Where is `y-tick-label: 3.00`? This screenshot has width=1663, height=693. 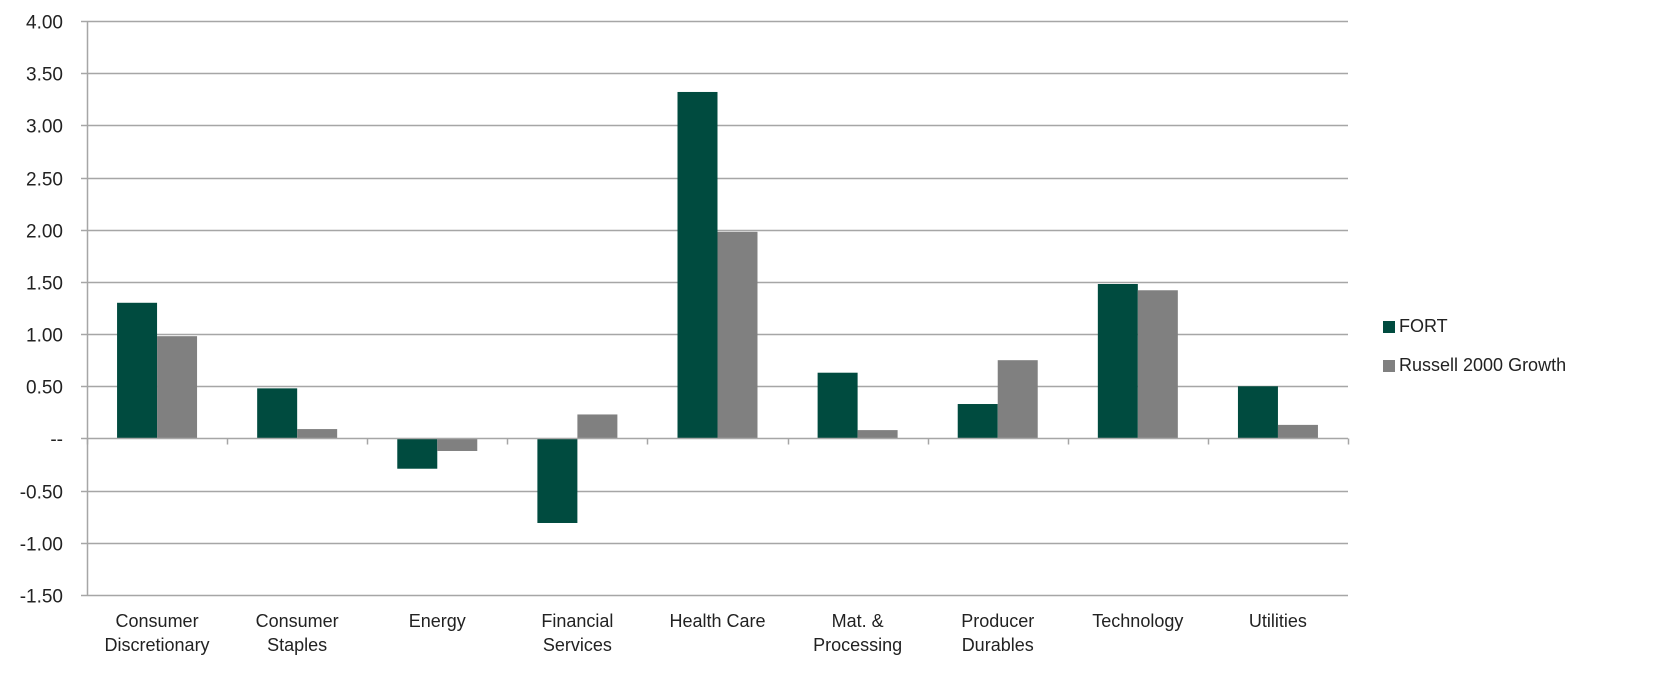 y-tick-label: 3.00 is located at coordinates (44, 127).